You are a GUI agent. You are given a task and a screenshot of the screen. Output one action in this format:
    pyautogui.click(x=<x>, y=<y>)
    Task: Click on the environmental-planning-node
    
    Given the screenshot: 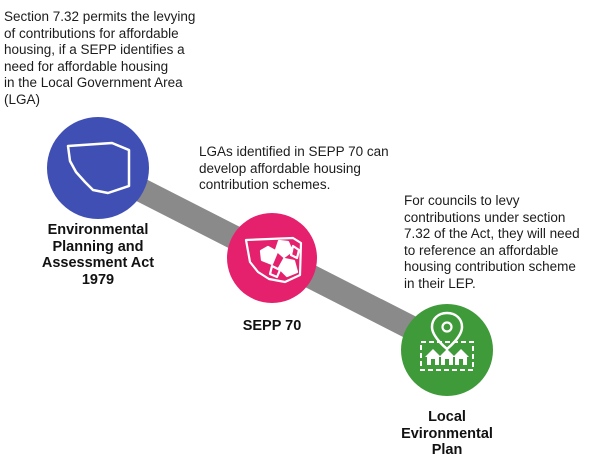 What is the action you would take?
    pyautogui.click(x=98, y=168)
    